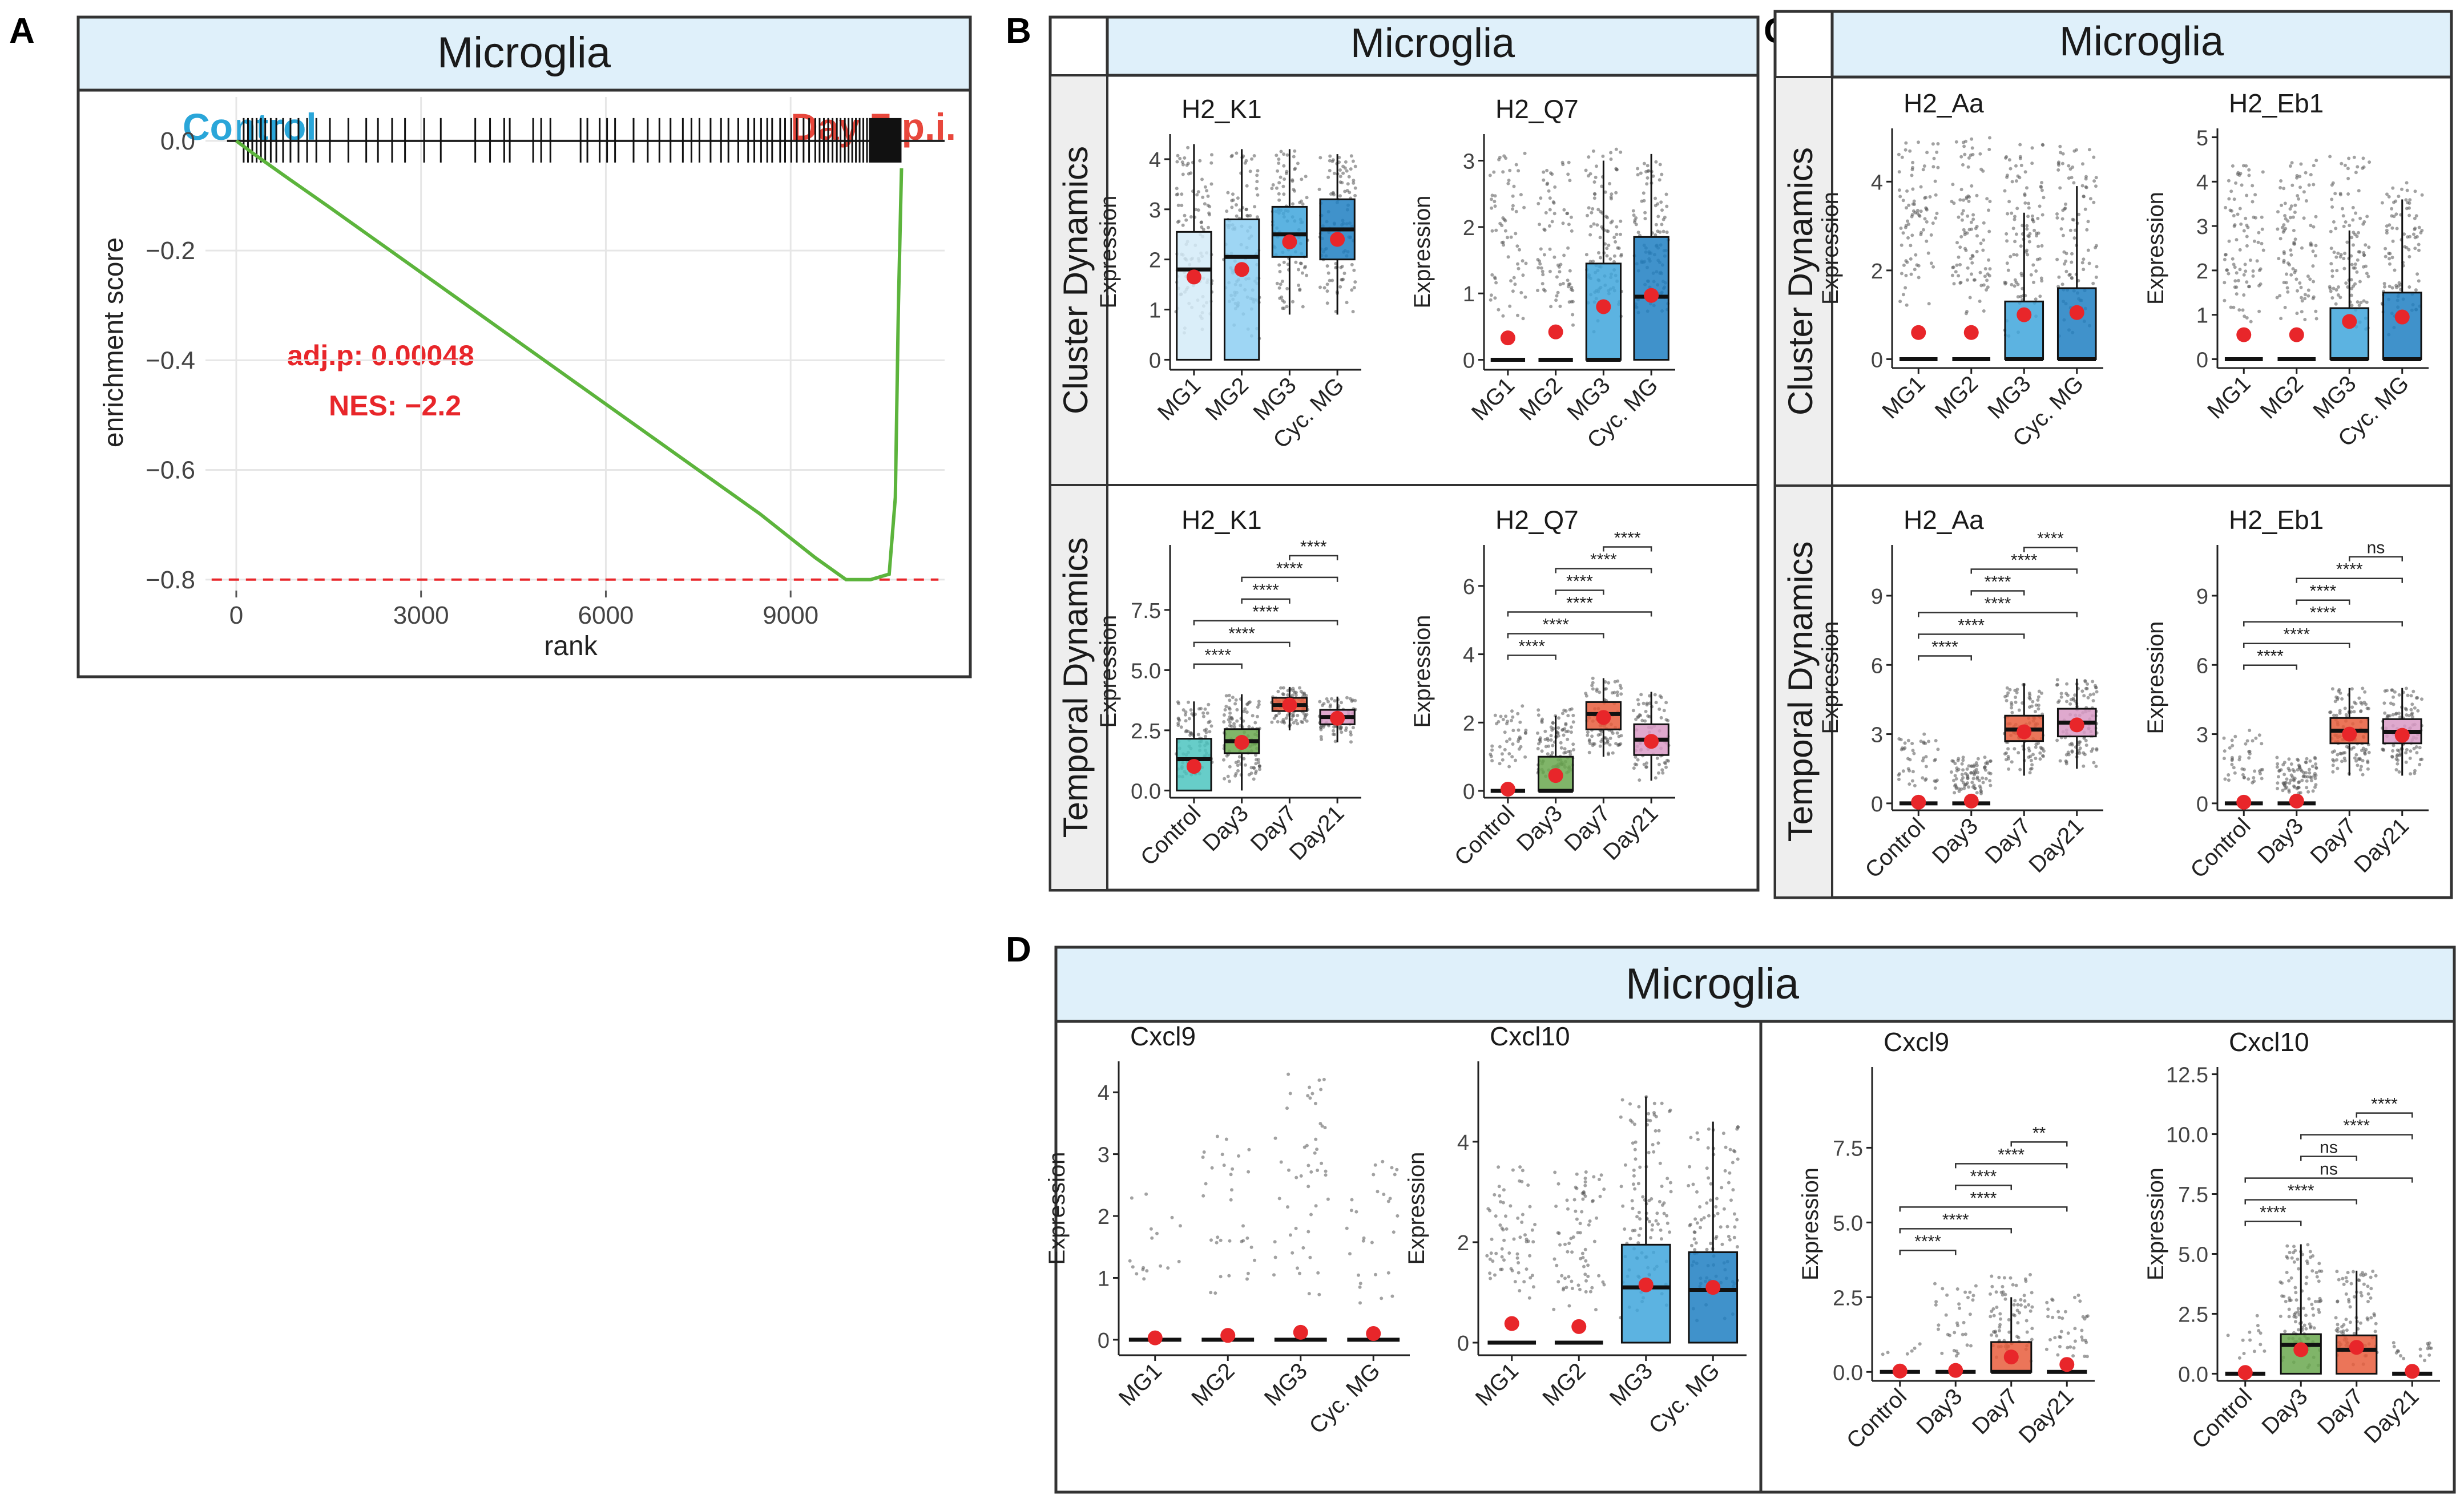  Describe the element at coordinates (1877, 272) in the screenshot. I see `y-tick-label: 2` at that location.